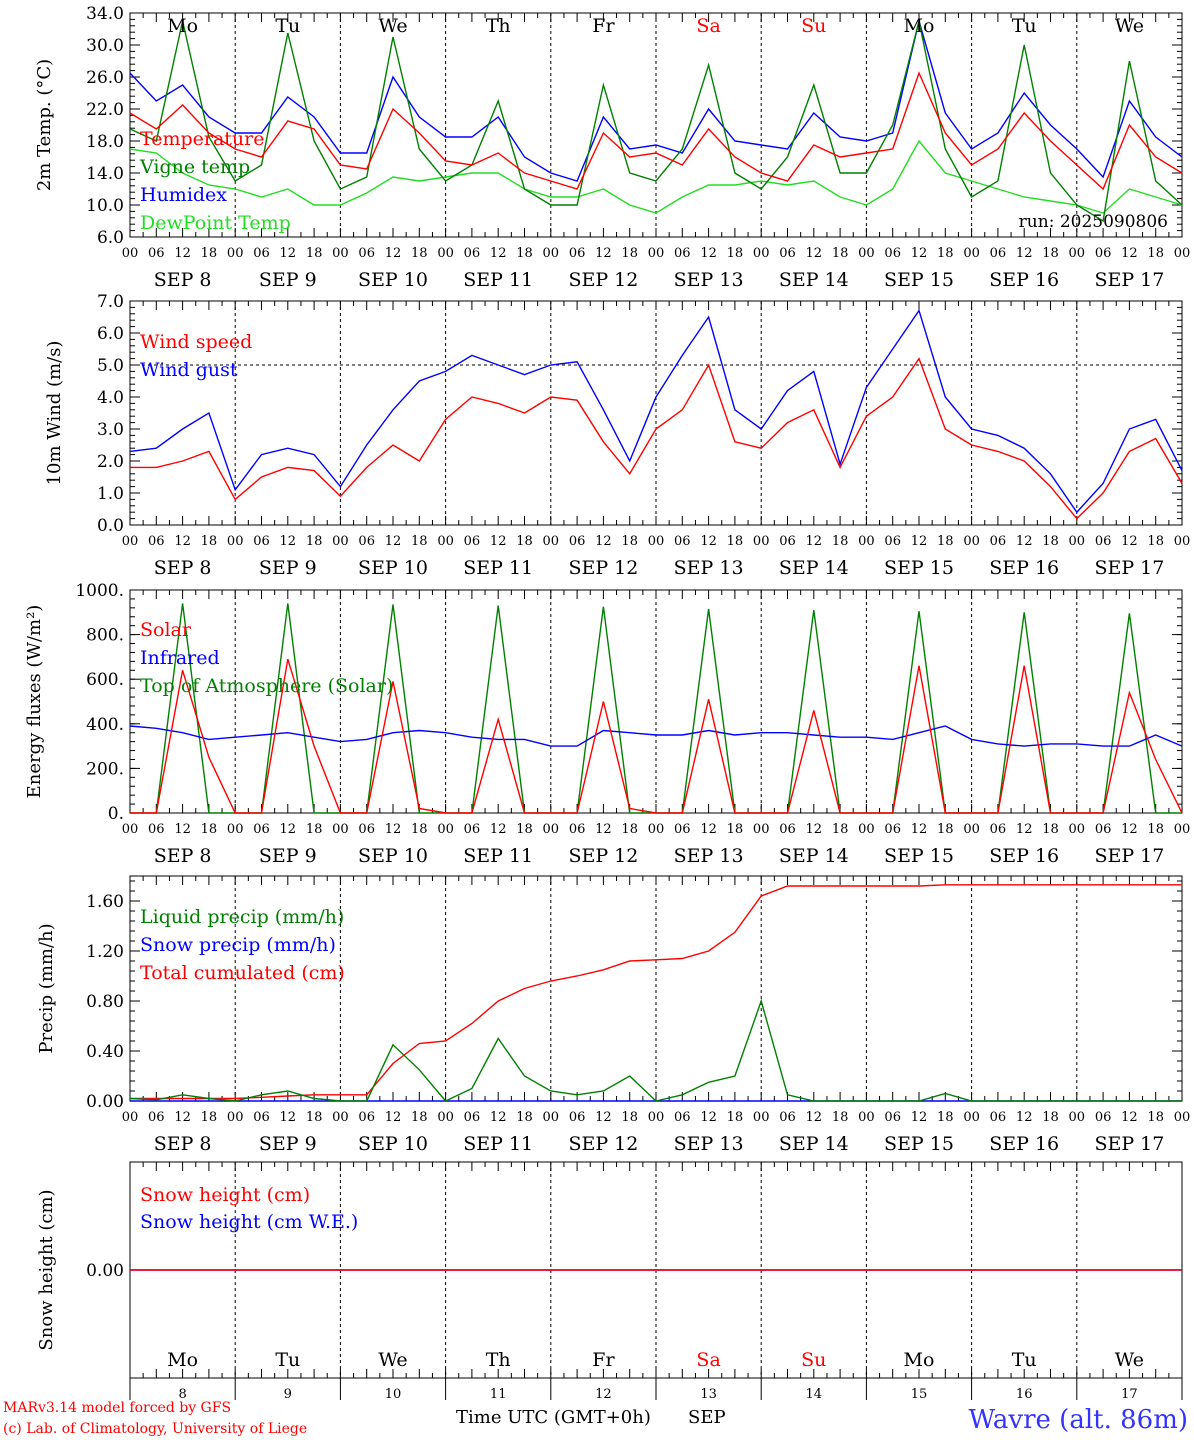  What do you see at coordinates (656, 100) in the screenshot?
I see `series-line-humidex` at bounding box center [656, 100].